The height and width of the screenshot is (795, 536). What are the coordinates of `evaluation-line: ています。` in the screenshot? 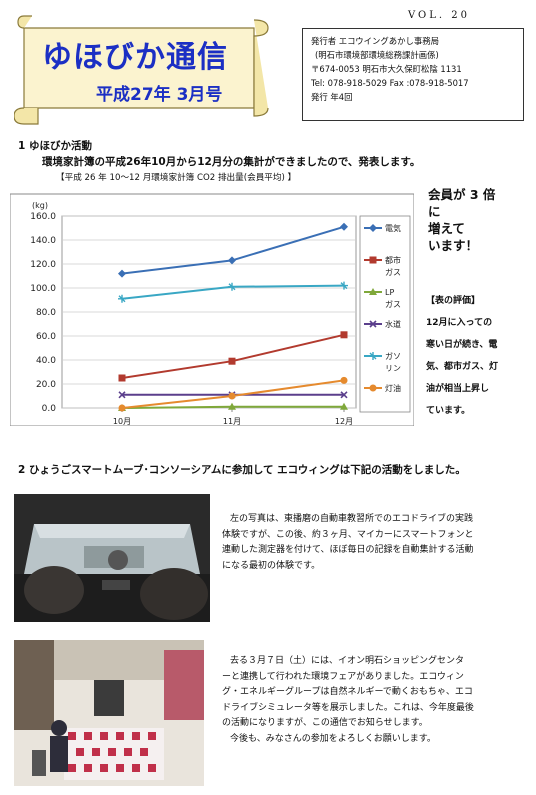 It's located at (448, 411).